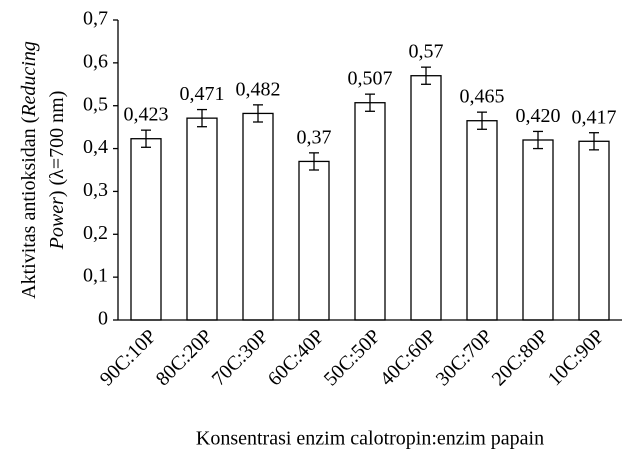  I want to click on x-tick-label: 10C:90P, so click(576, 357).